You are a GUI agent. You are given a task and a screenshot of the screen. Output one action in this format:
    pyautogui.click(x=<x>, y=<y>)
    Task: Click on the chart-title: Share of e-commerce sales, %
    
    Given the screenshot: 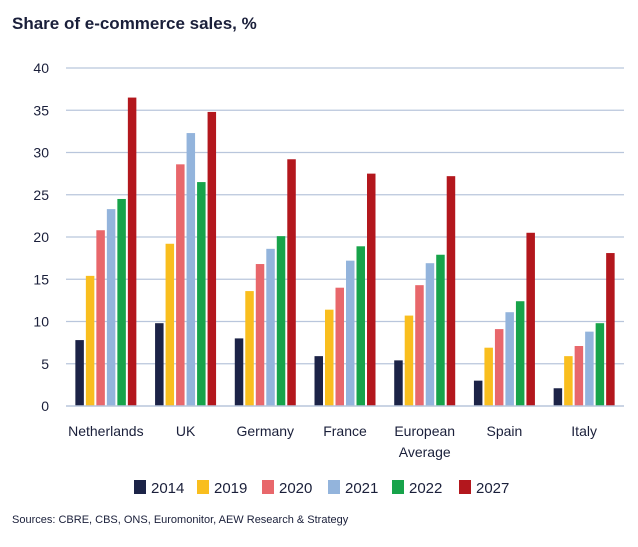 What is the action you would take?
    pyautogui.click(x=134, y=23)
    